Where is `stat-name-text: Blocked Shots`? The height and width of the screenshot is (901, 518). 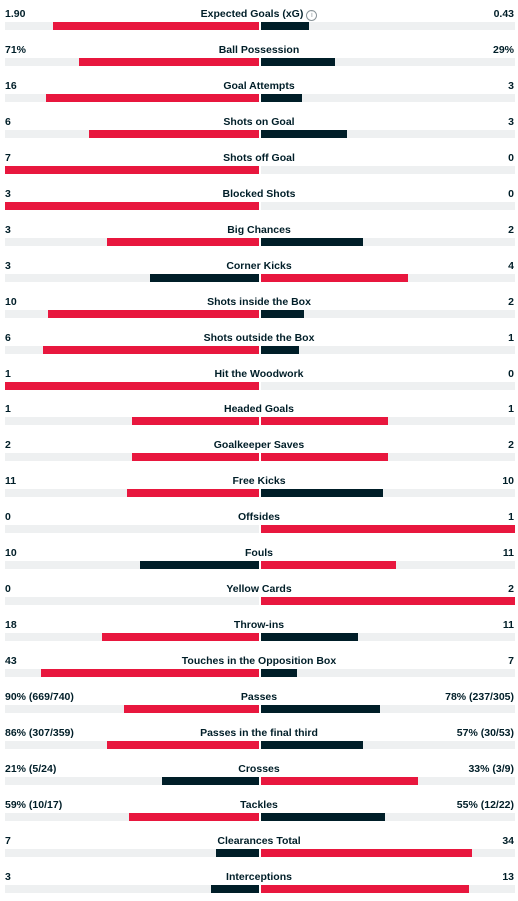 stat-name-text: Blocked Shots is located at coordinates (259, 193).